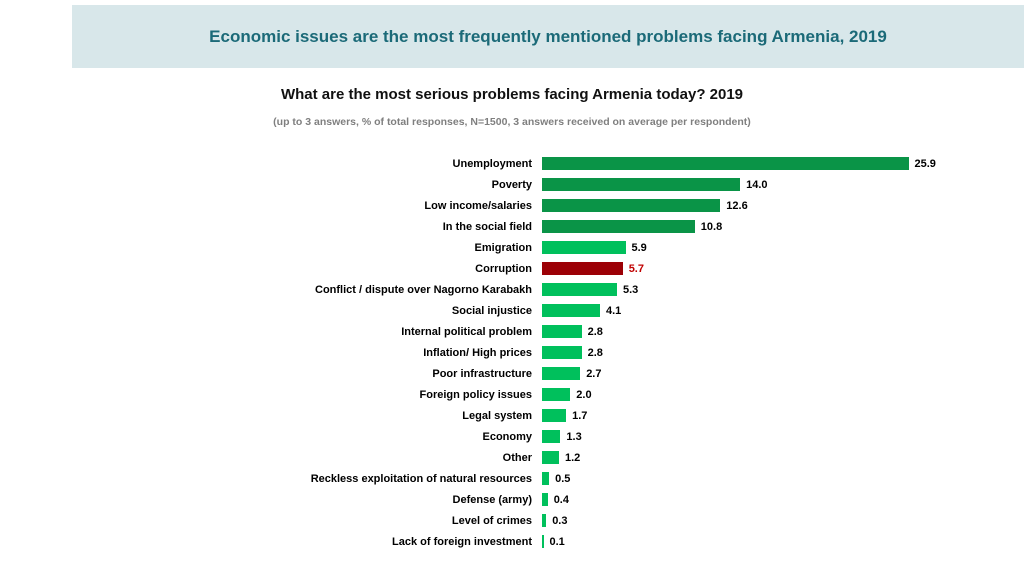  What do you see at coordinates (574, 436) in the screenshot?
I see `value-label: 1.3` at bounding box center [574, 436].